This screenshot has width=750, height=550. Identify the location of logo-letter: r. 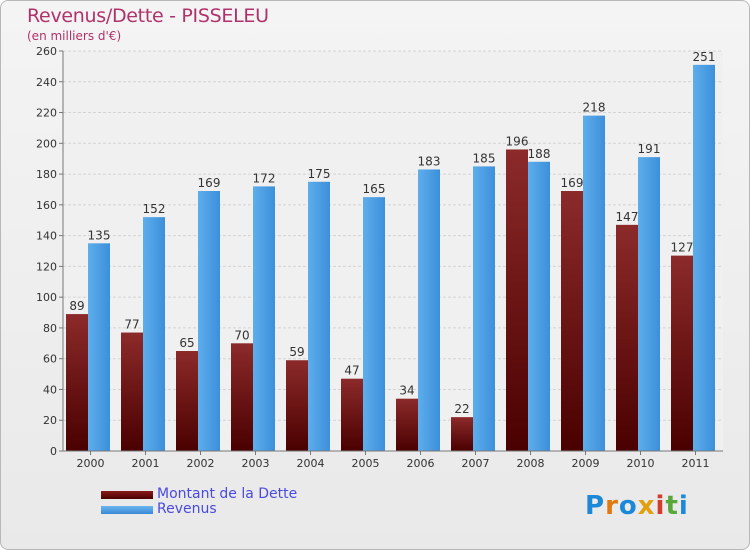
(612, 506).